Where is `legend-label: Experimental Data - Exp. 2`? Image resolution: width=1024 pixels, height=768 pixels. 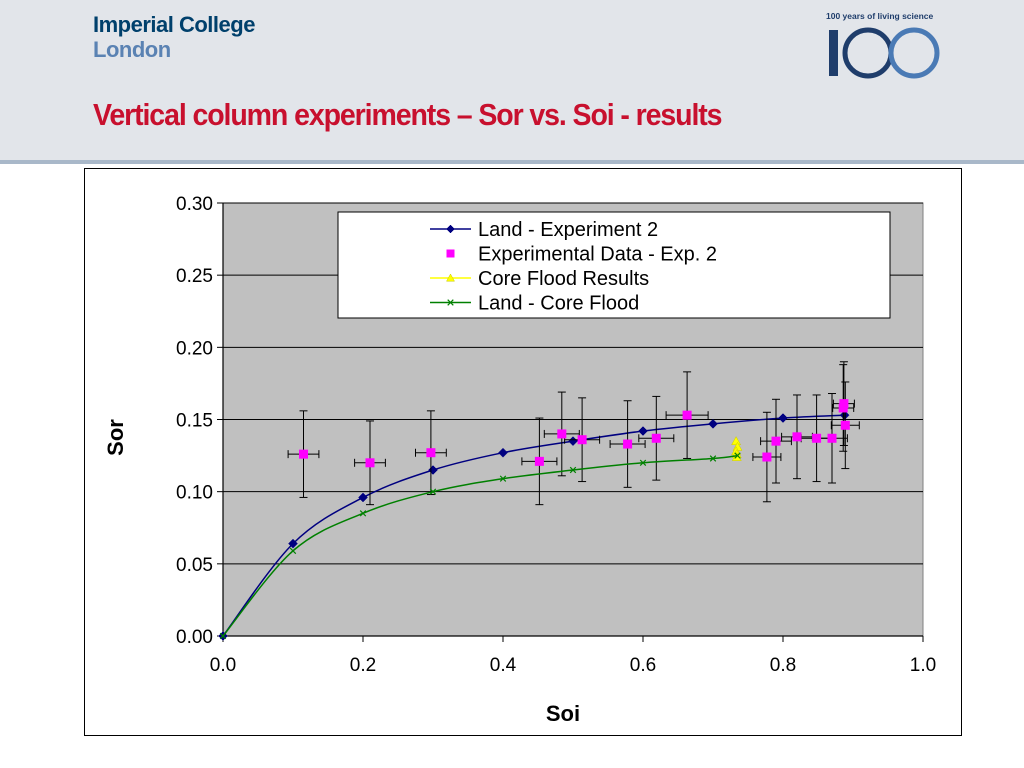 legend-label: Experimental Data - Exp. 2 is located at coordinates (597, 255).